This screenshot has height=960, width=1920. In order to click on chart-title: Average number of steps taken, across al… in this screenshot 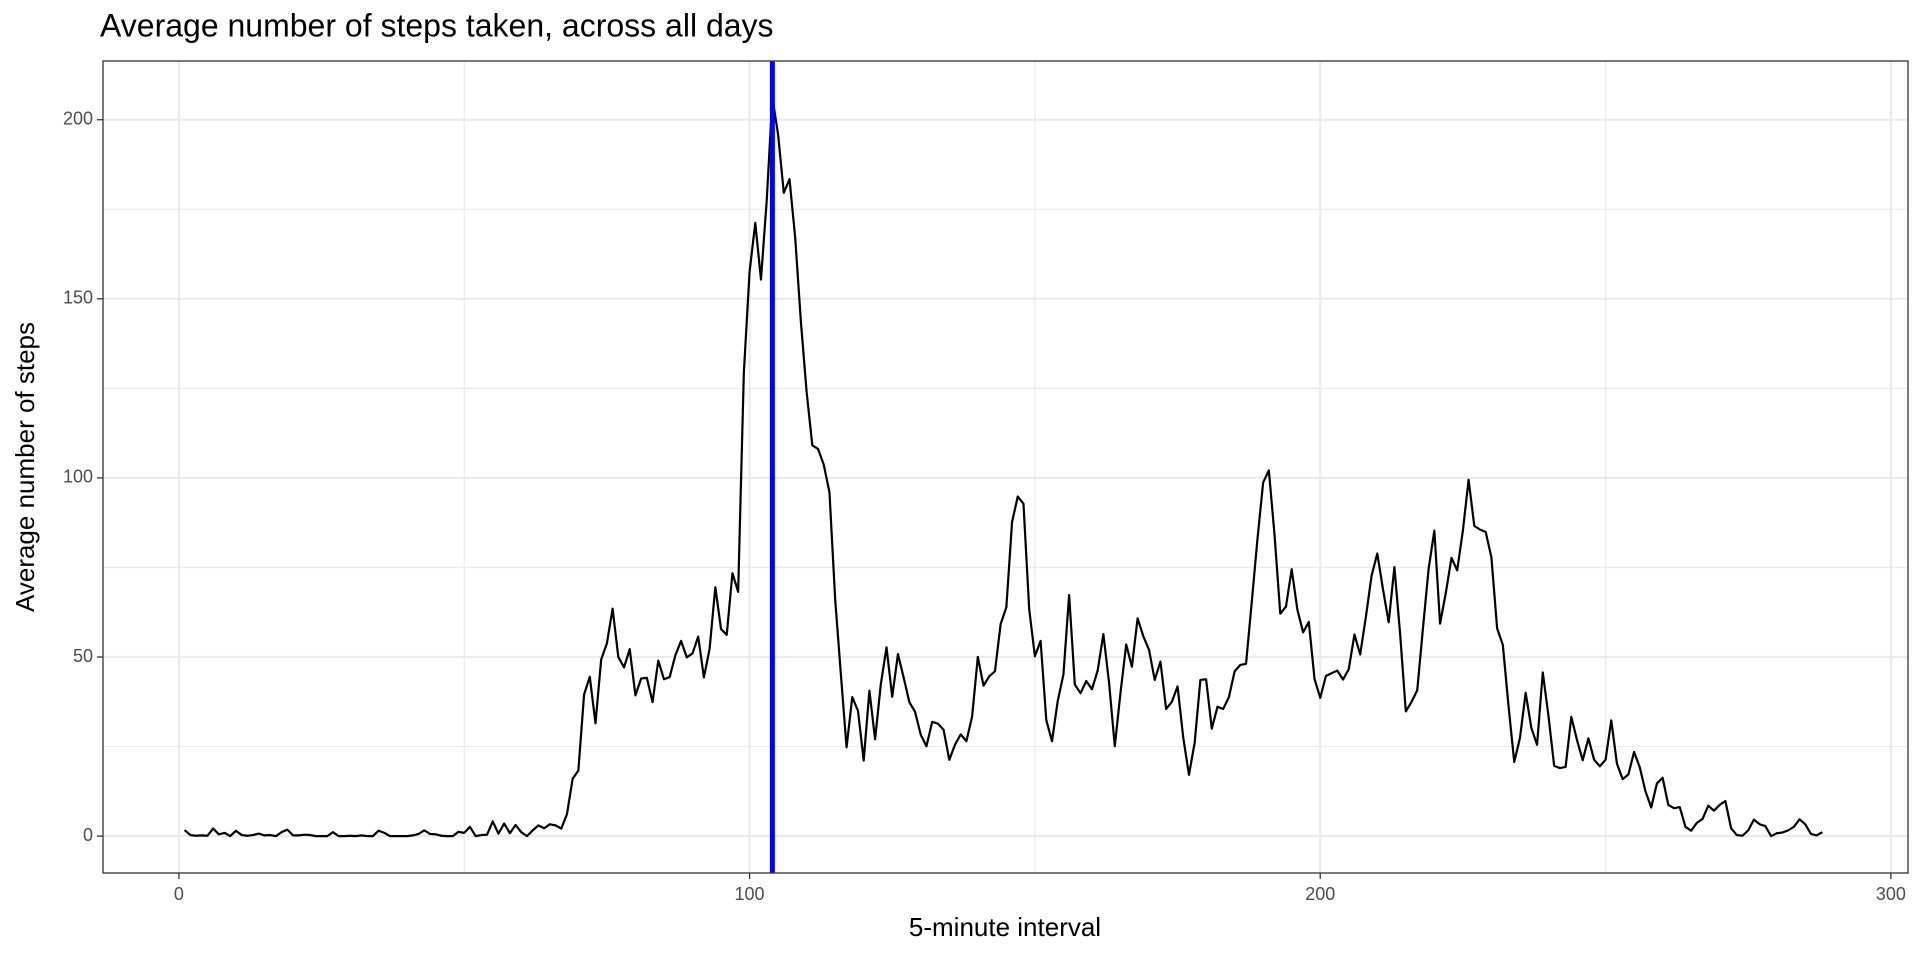, I will do `click(437, 25)`.